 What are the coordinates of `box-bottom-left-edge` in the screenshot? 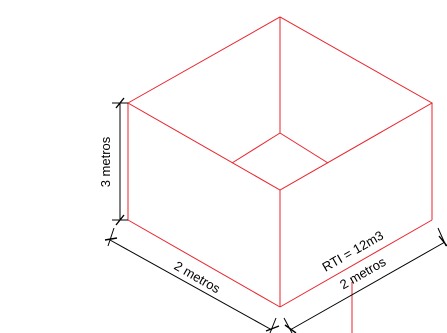 It's located at (204, 263).